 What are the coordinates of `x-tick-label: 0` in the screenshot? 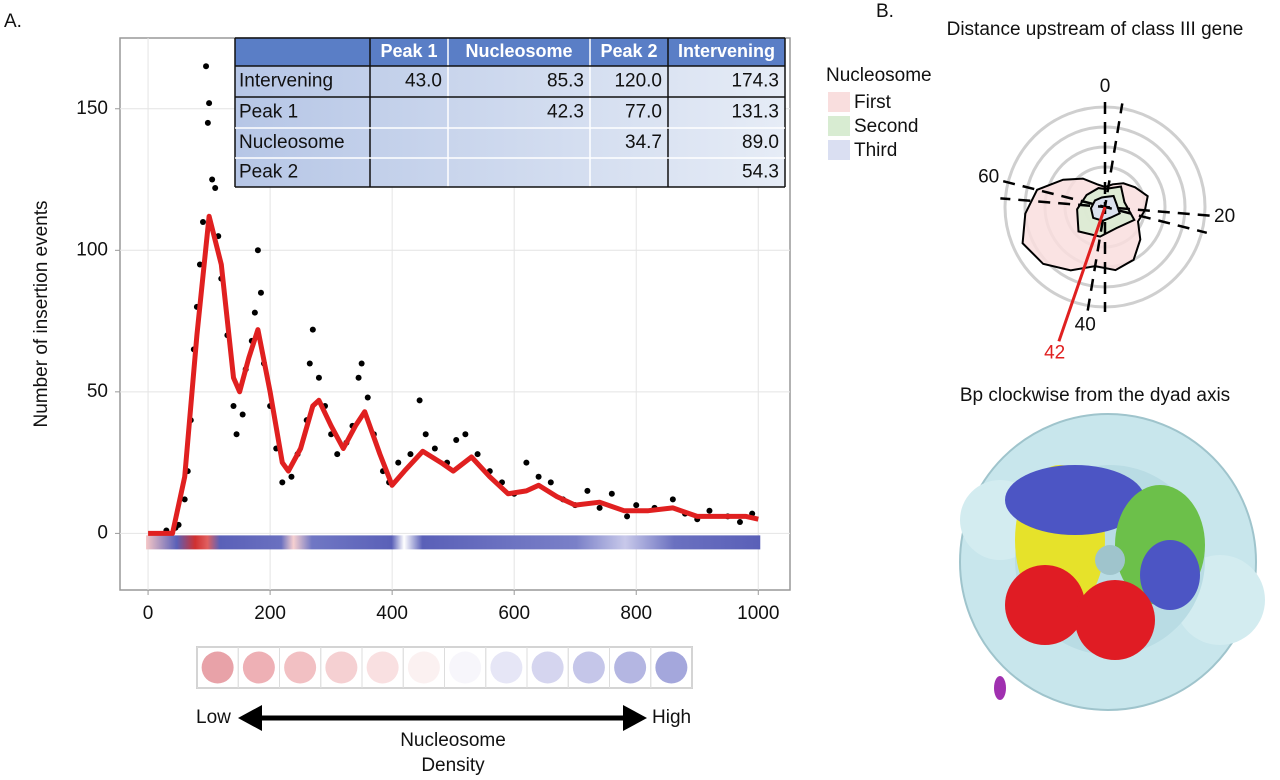 It's located at (148, 613).